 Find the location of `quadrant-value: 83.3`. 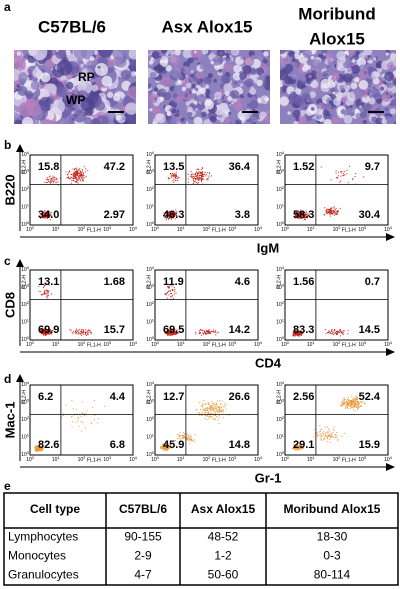

quadrant-value: 83.3 is located at coordinates (303, 330).